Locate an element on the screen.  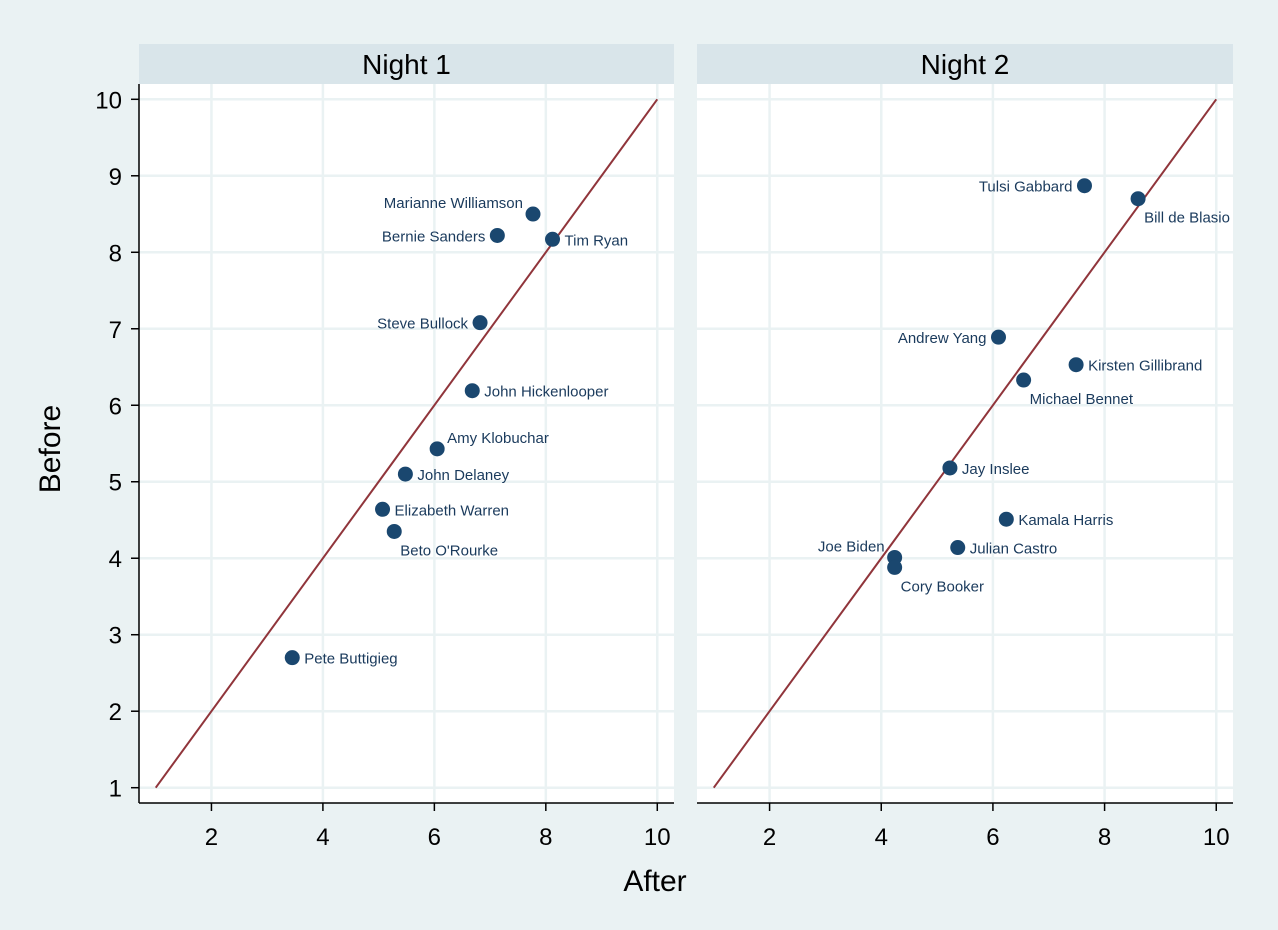
data-point-label: Kamala Harris is located at coordinates (1065, 520).